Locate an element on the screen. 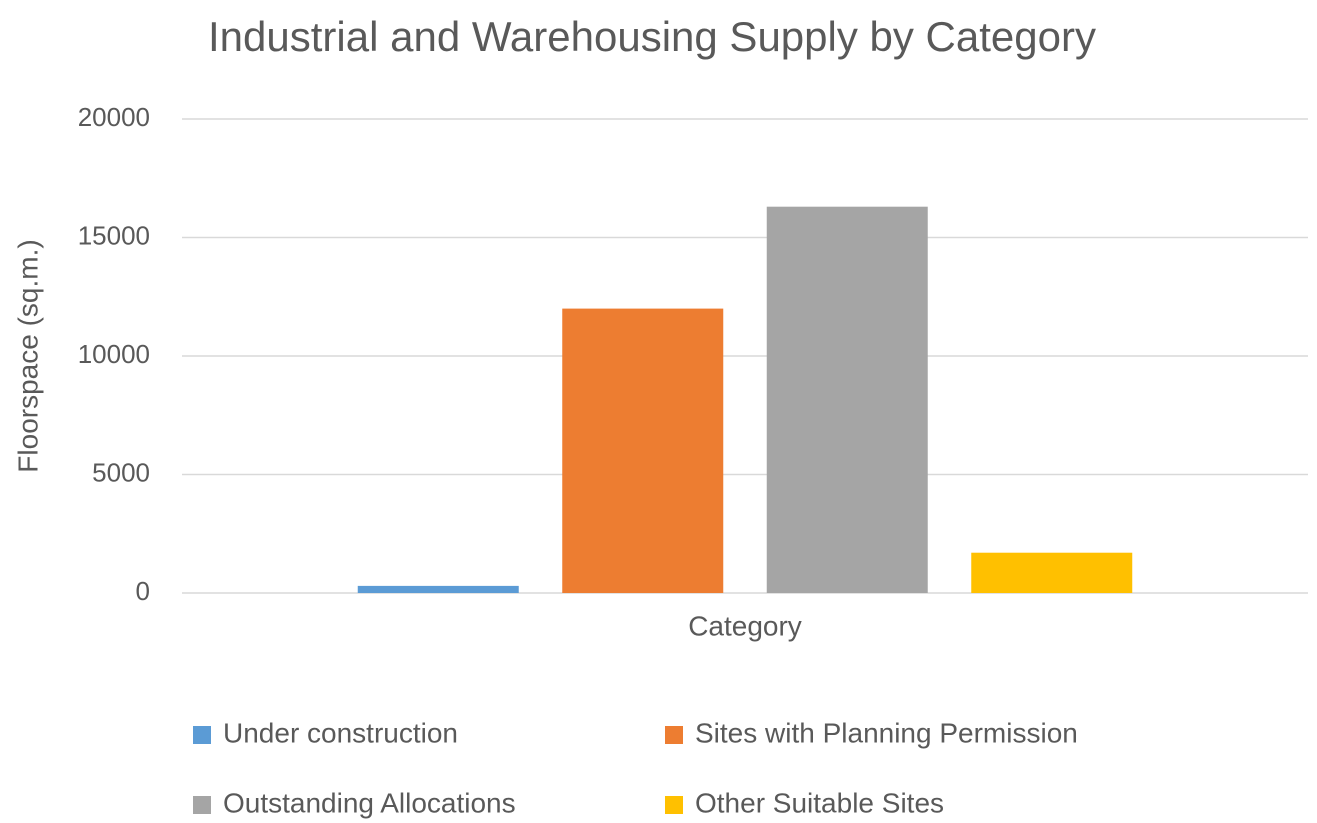 The width and height of the screenshot is (1317, 823). legend-label: Other Suitable Sites is located at coordinates (819, 802).